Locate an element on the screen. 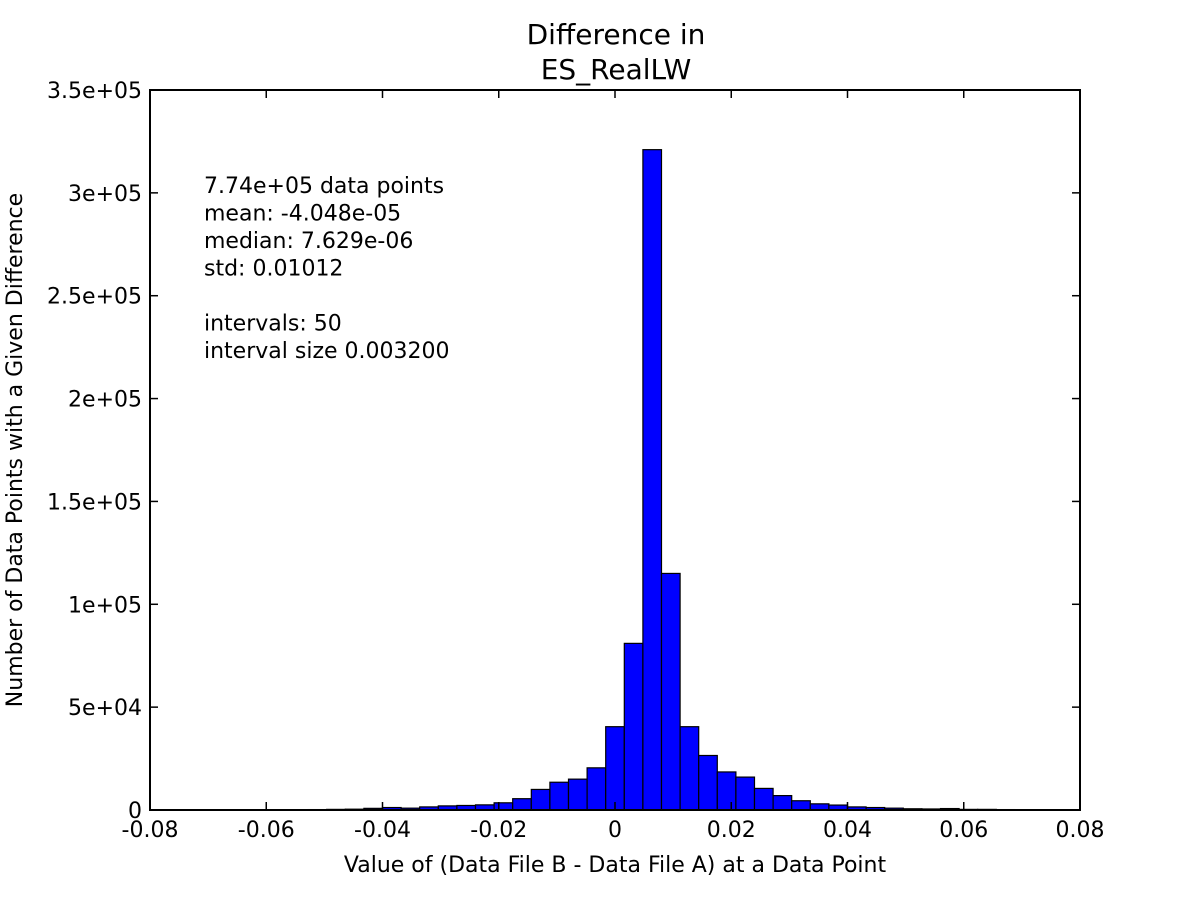 The width and height of the screenshot is (1200, 900). x-tick-label: 0.02 is located at coordinates (731, 830).